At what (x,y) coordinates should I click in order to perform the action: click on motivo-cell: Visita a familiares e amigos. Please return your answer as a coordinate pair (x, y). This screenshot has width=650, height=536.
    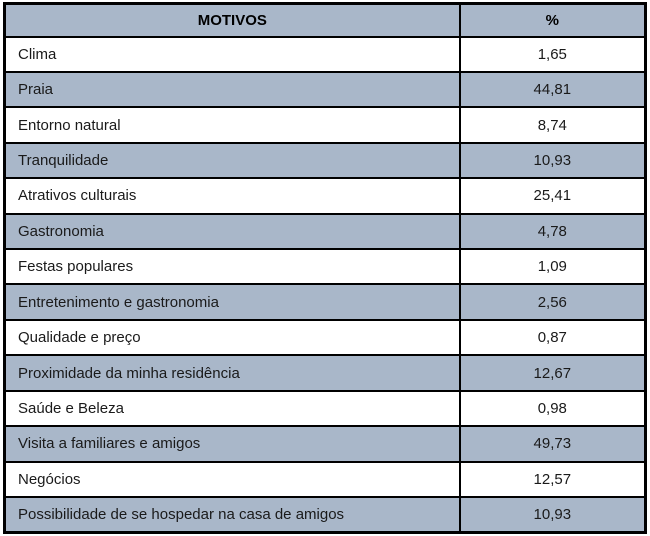
    Looking at the image, I should click on (232, 444).